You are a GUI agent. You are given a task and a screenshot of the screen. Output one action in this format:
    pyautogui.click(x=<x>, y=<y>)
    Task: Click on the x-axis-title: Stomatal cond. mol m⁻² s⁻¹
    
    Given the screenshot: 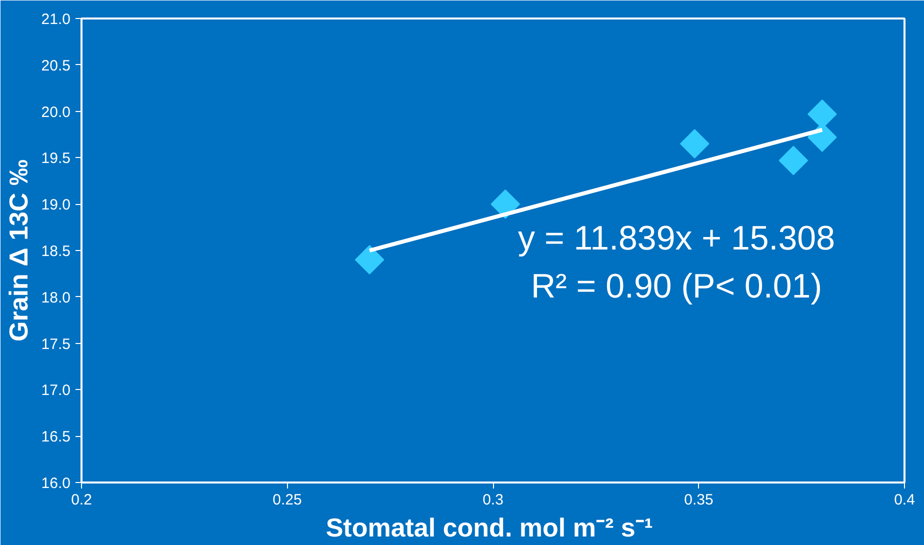 What is the action you would take?
    pyautogui.click(x=489, y=527)
    